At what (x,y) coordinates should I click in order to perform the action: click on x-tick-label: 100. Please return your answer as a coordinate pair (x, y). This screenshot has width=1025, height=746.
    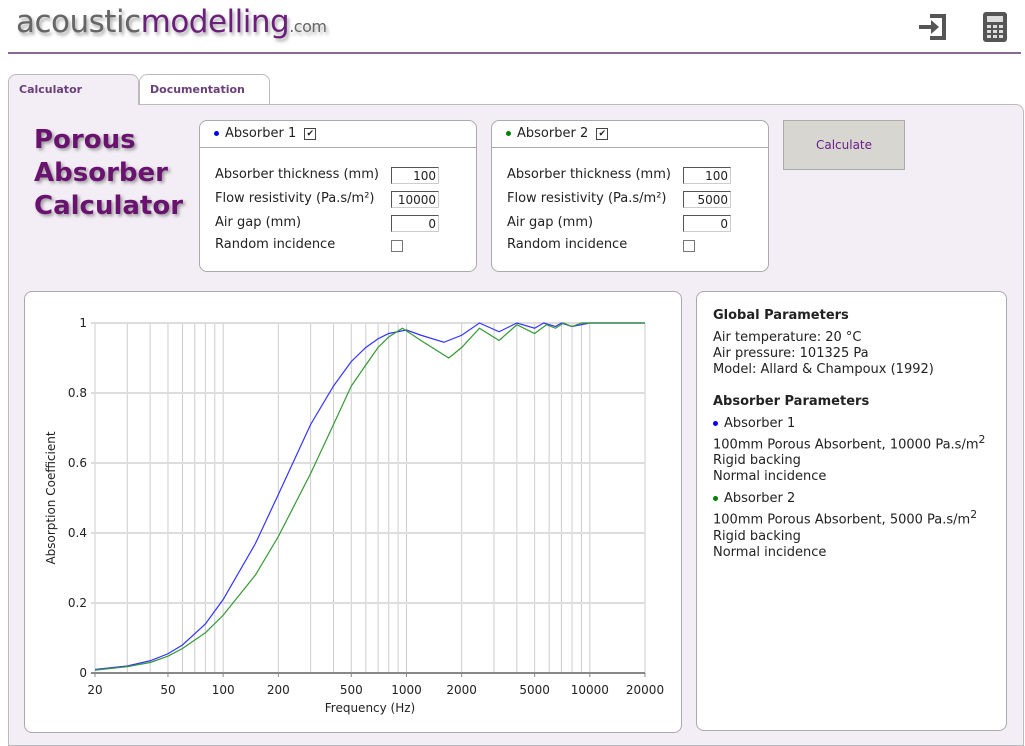
    Looking at the image, I should click on (223, 690).